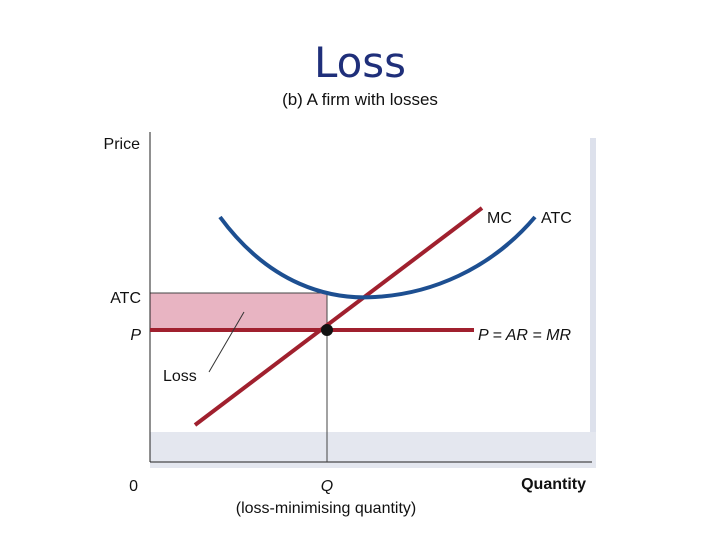  What do you see at coordinates (180, 376) in the screenshot?
I see `loss-label: Loss` at bounding box center [180, 376].